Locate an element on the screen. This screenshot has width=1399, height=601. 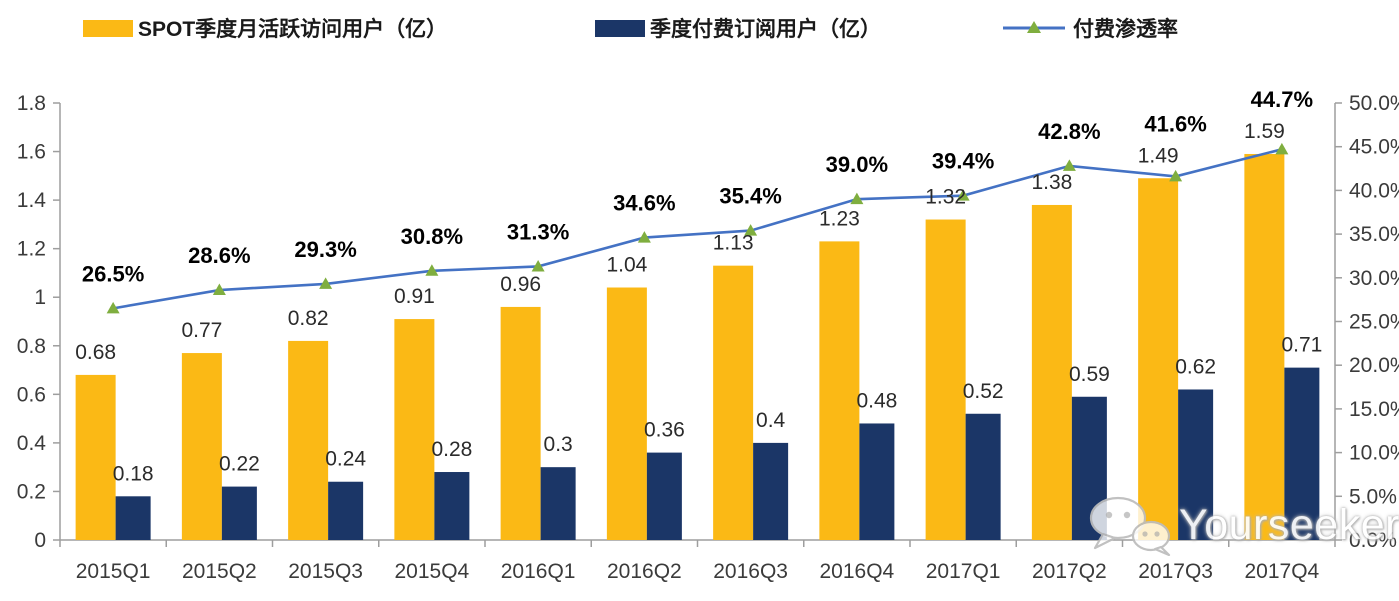
subs-bar-2015Q1 is located at coordinates (133, 518).